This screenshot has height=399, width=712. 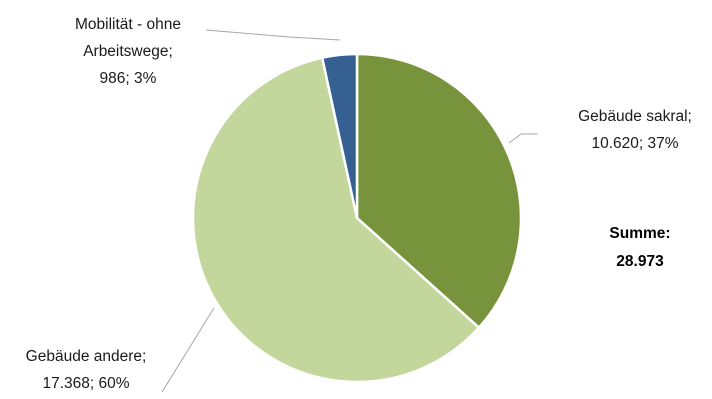 What do you see at coordinates (635, 130) in the screenshot?
I see `data-label-gebaeude-sakral: Gebäude sakral; 10.620; 37%` at bounding box center [635, 130].